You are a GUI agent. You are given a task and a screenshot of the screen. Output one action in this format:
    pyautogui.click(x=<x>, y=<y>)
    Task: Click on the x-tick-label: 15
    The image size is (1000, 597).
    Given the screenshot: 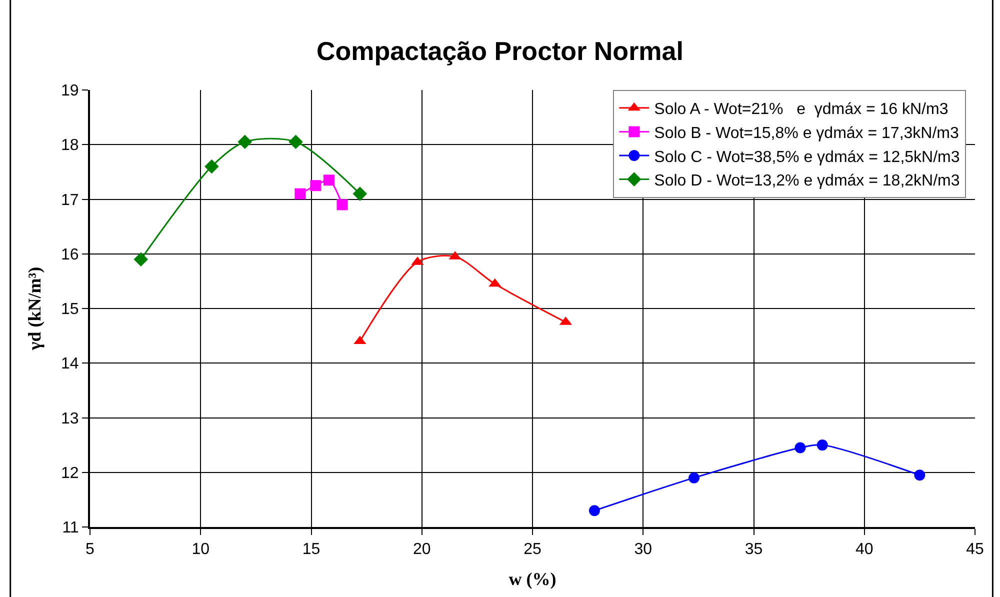 What is the action you would take?
    pyautogui.click(x=311, y=549)
    